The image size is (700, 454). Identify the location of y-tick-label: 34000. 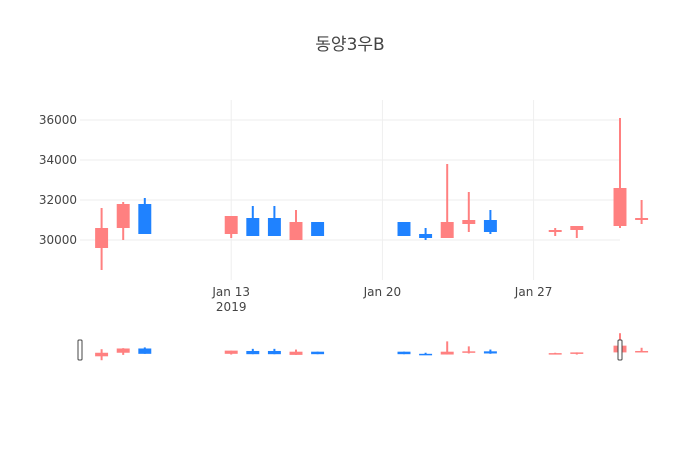
(58, 160).